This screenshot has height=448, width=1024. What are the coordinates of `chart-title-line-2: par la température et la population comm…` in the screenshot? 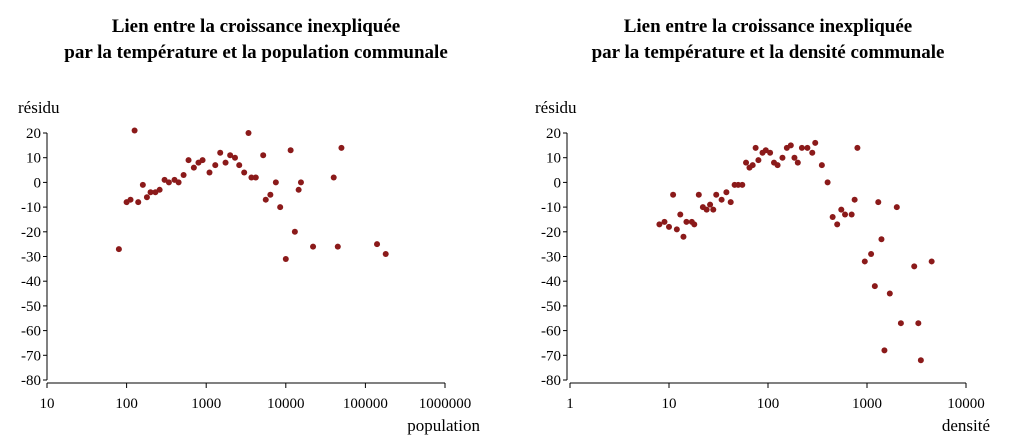 It's located at (256, 52).